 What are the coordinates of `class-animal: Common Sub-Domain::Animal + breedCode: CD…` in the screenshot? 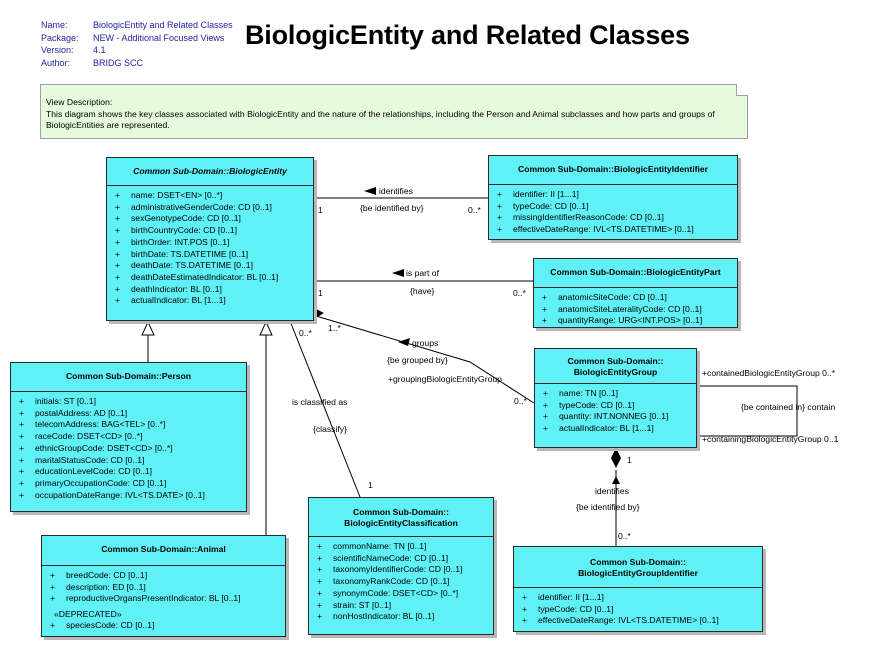 It's located at (163, 586).